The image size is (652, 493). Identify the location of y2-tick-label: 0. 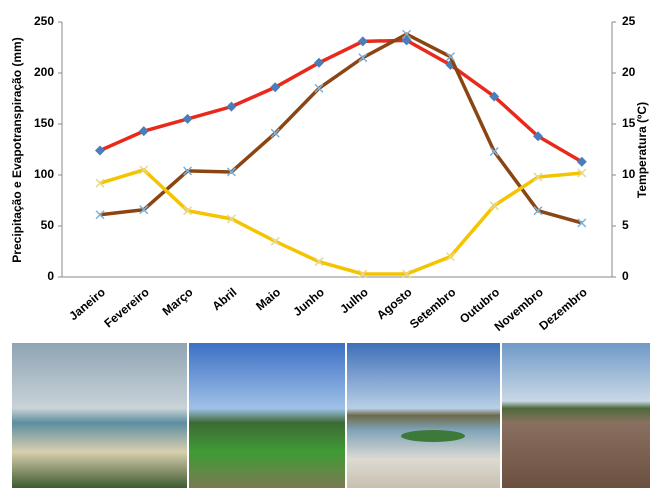
(625, 276).